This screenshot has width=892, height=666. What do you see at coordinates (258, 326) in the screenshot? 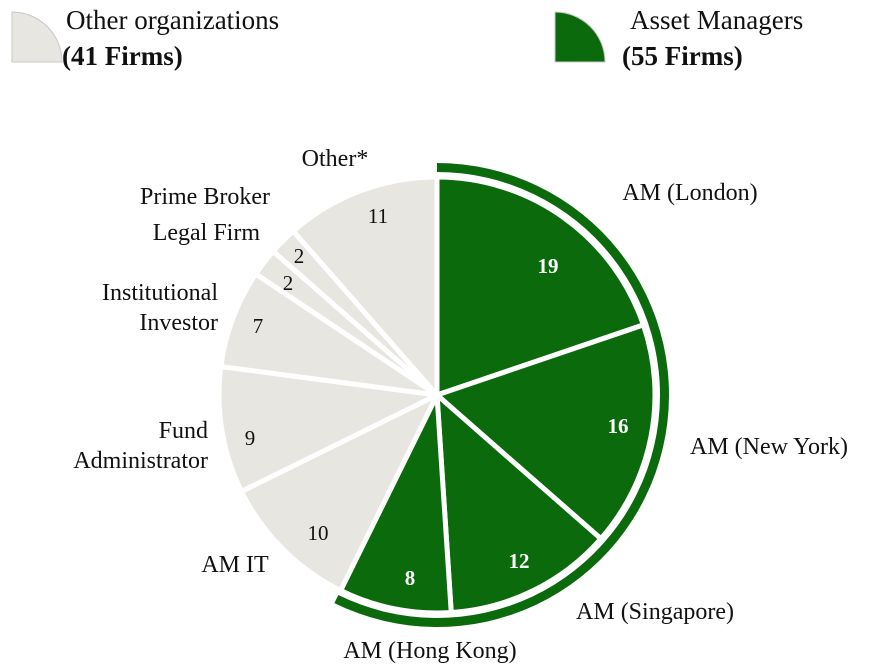
I see `value-label: 7` at bounding box center [258, 326].